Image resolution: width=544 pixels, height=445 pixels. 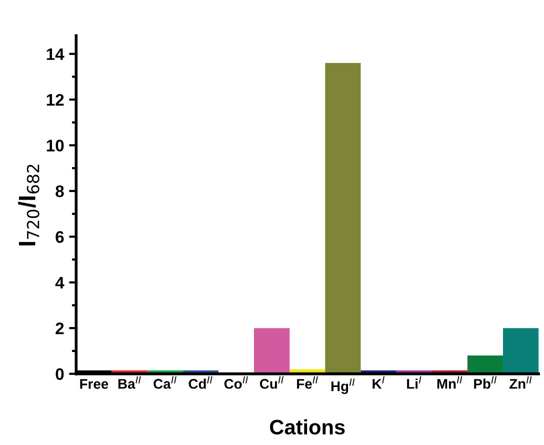 What do you see at coordinates (449, 382) in the screenshot?
I see `x-tick-label: Mn$^{II}$` at bounding box center [449, 382].